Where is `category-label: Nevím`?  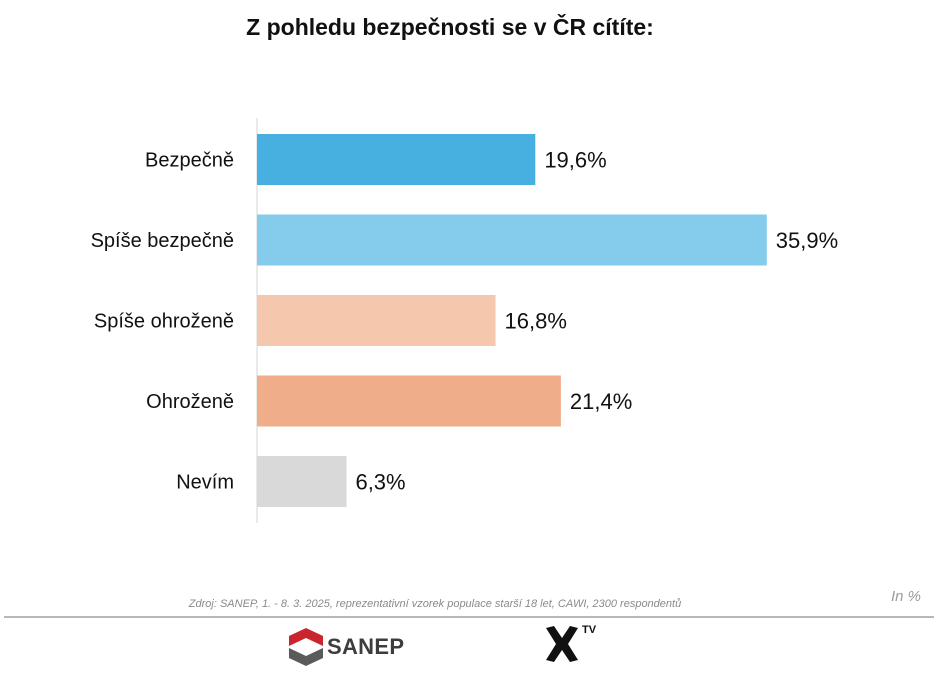
category-label: Nevím is located at coordinates (205, 483).